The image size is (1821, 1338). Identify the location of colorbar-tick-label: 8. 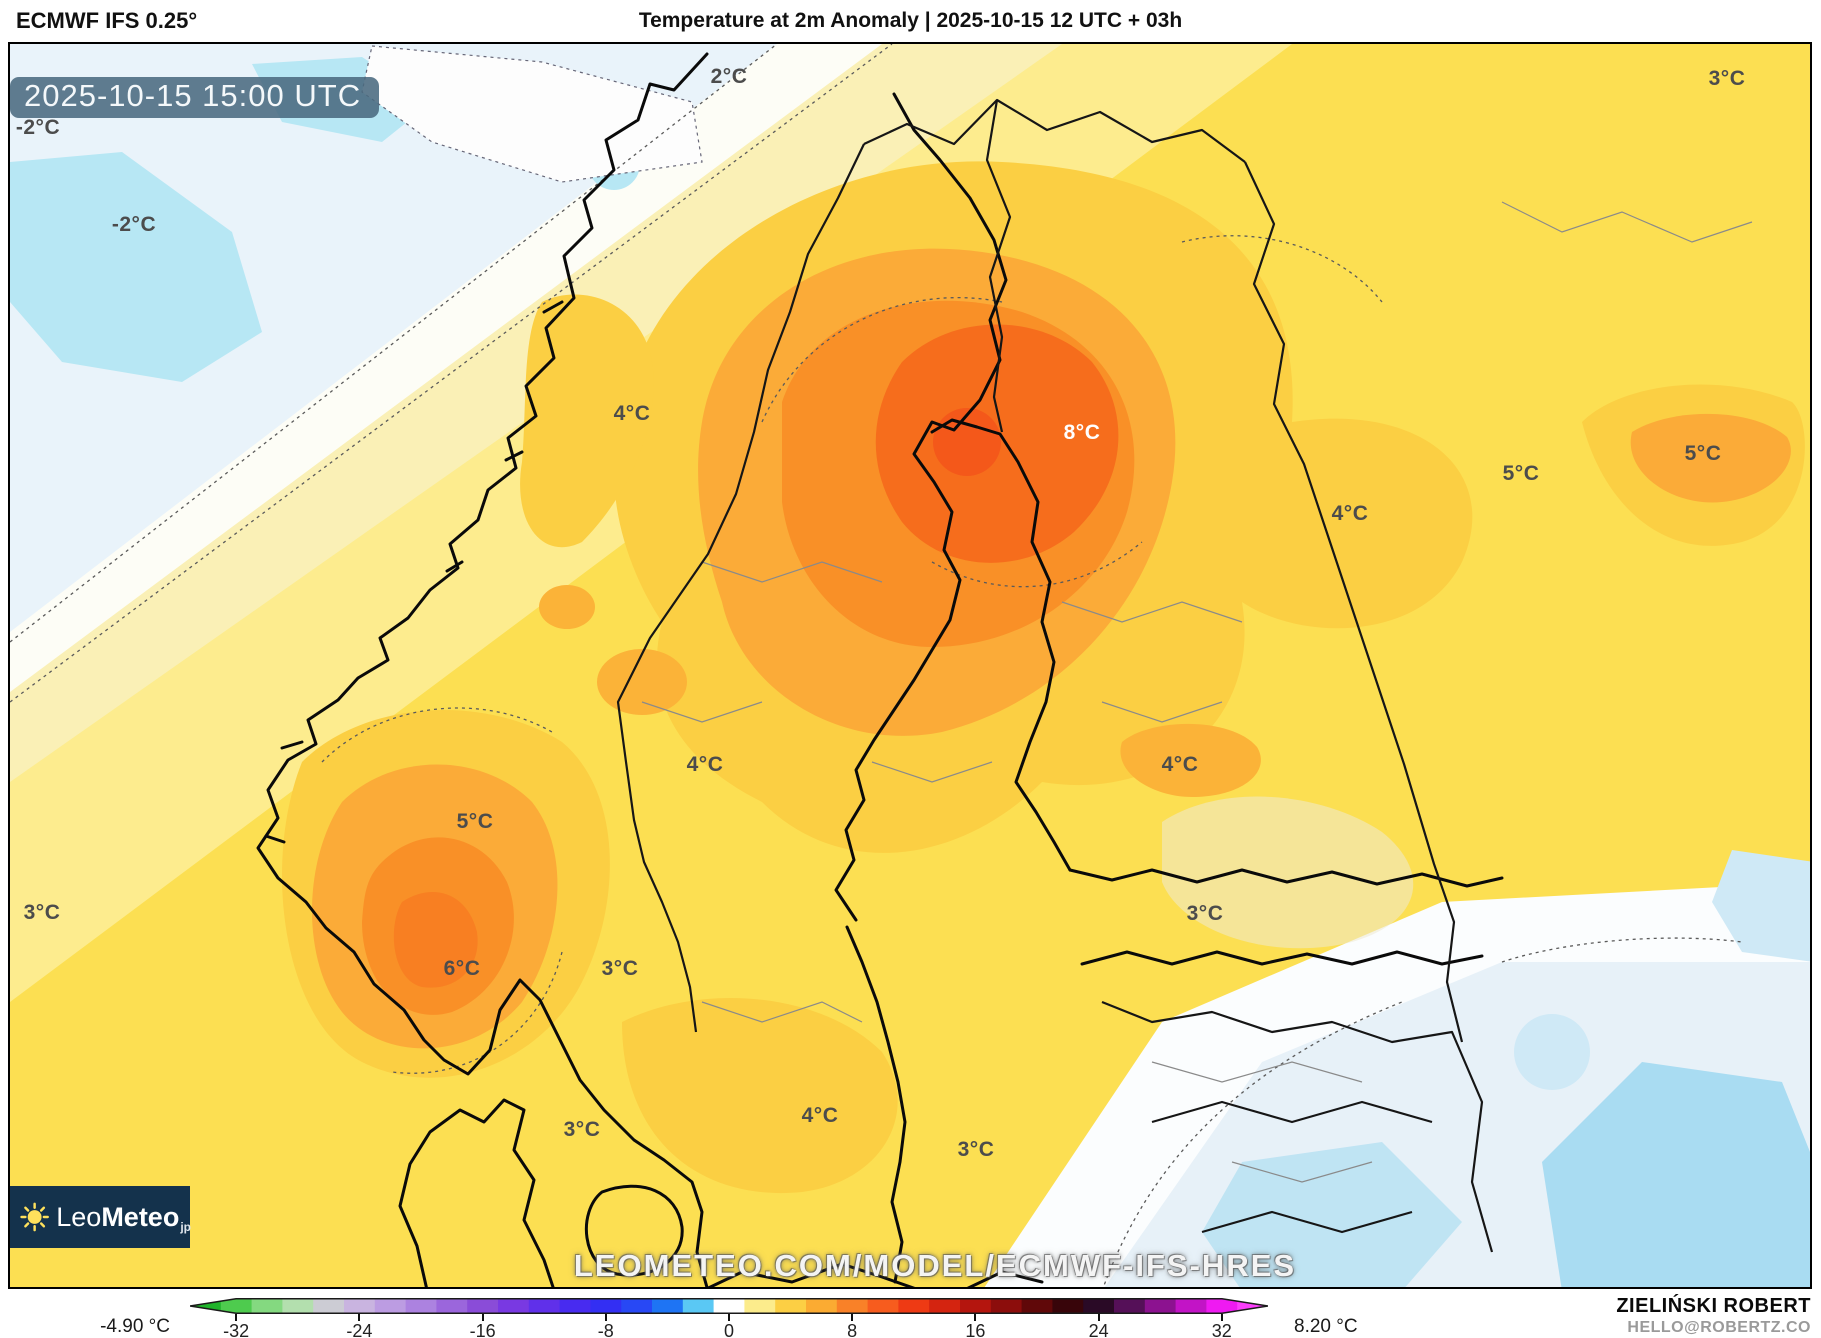
(852, 1329).